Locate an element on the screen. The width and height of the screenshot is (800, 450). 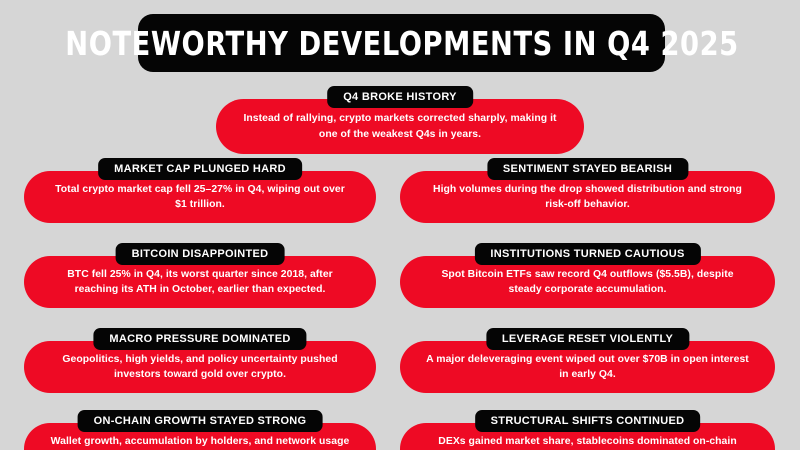
card-label-text: SENTIMENT STAYED BEARISH is located at coordinates (587, 168).